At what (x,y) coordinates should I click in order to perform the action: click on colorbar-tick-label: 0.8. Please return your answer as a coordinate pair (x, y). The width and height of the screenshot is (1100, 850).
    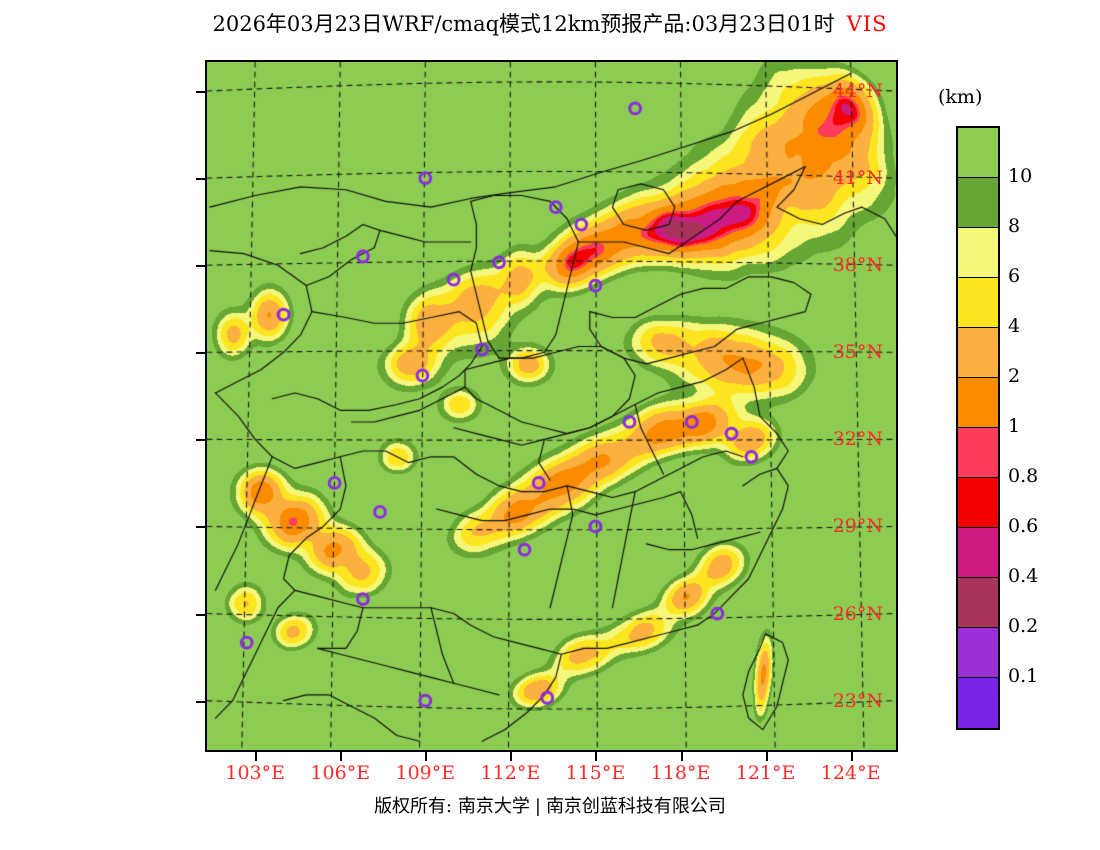
    Looking at the image, I should click on (1023, 476).